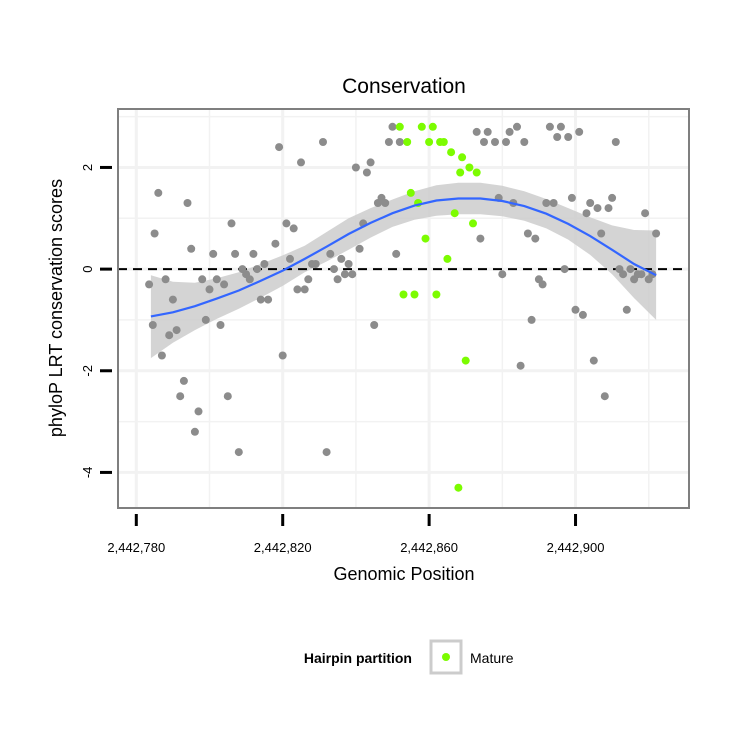 The width and height of the screenshot is (750, 750). I want to click on y-axis-title: phyloP LRT conservation scores, so click(56, 308).